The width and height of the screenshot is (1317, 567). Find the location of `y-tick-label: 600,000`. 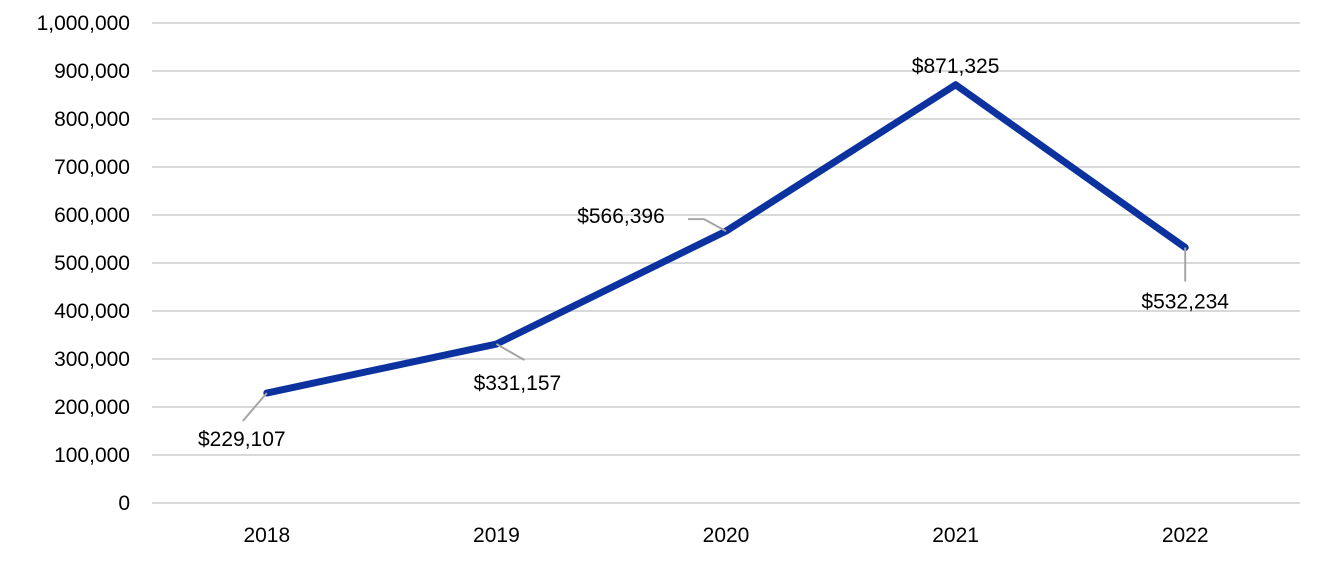

y-tick-label: 600,000 is located at coordinates (92, 215).